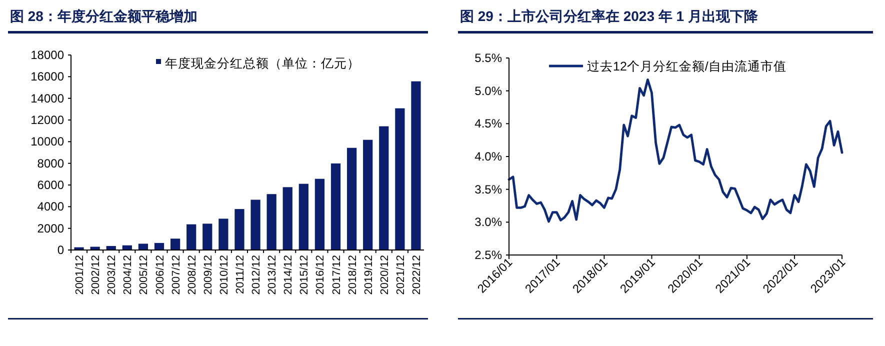 The image size is (885, 346). Describe the element at coordinates (96, 275) in the screenshot. I see `x-tick-label: 2002/12` at that location.